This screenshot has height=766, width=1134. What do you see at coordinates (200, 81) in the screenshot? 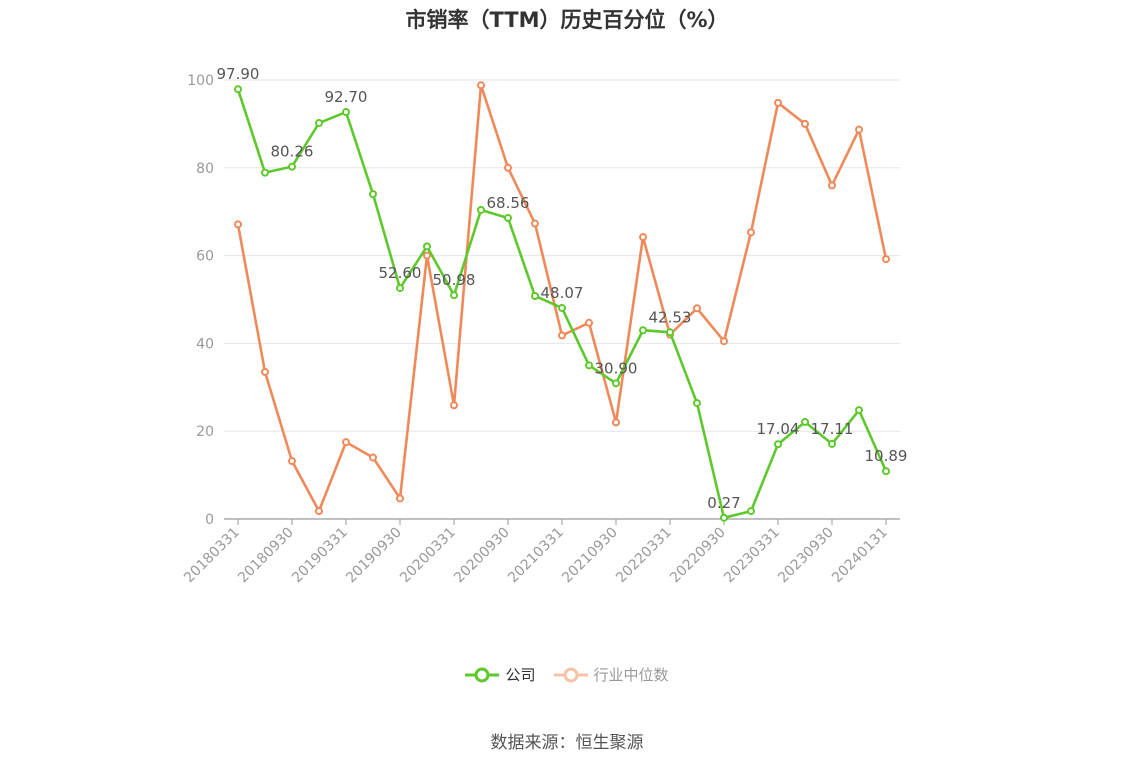
I see `y-tick-label: 100` at bounding box center [200, 81].